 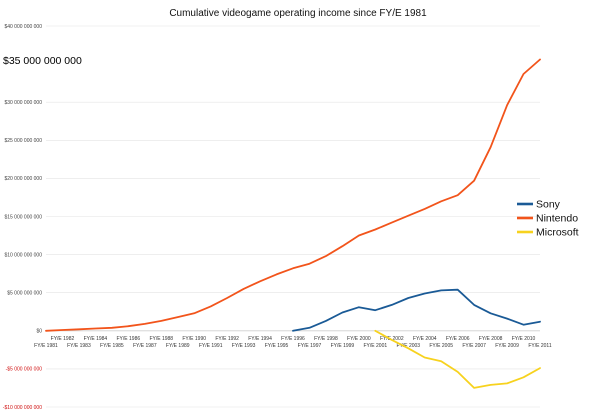 What do you see at coordinates (539, 346) in the screenshot?
I see `x-tick-label: FY/E 2011` at bounding box center [539, 346].